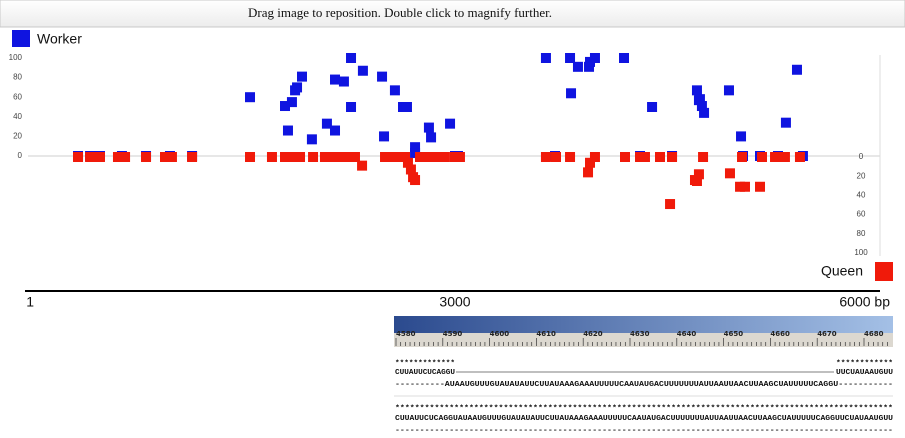 This screenshot has width=905, height=438. I want to click on x-tick-label: 3000, so click(454, 302).